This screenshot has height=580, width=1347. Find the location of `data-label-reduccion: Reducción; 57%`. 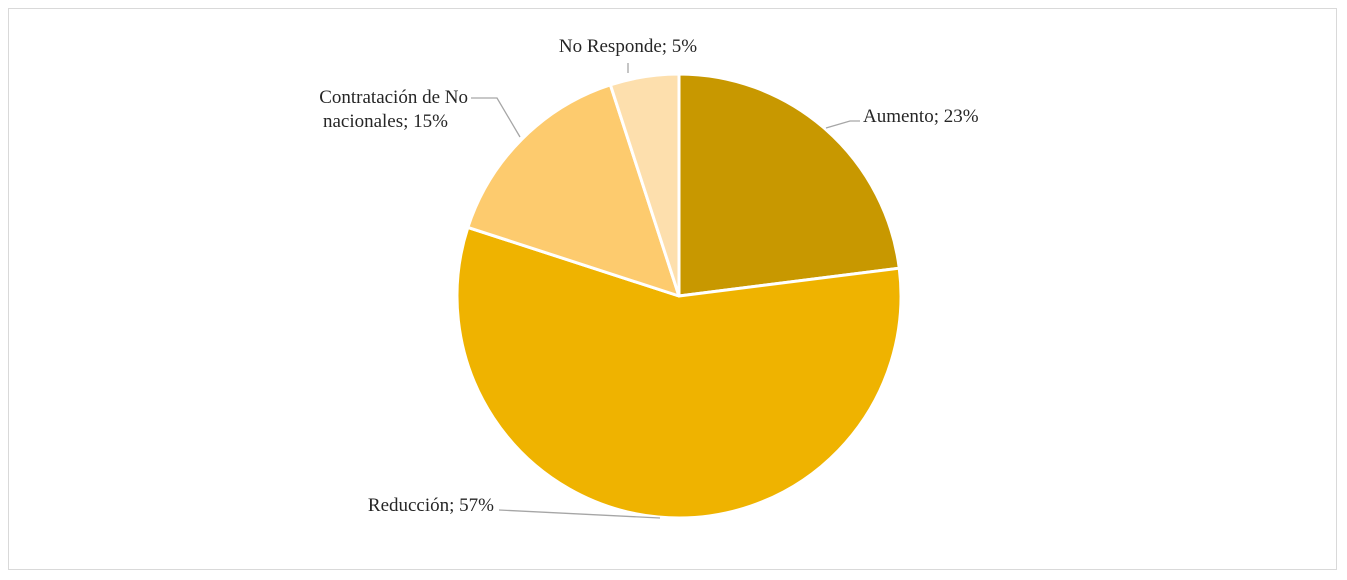

data-label-reduccion: Reducción; 57% is located at coordinates (431, 505).